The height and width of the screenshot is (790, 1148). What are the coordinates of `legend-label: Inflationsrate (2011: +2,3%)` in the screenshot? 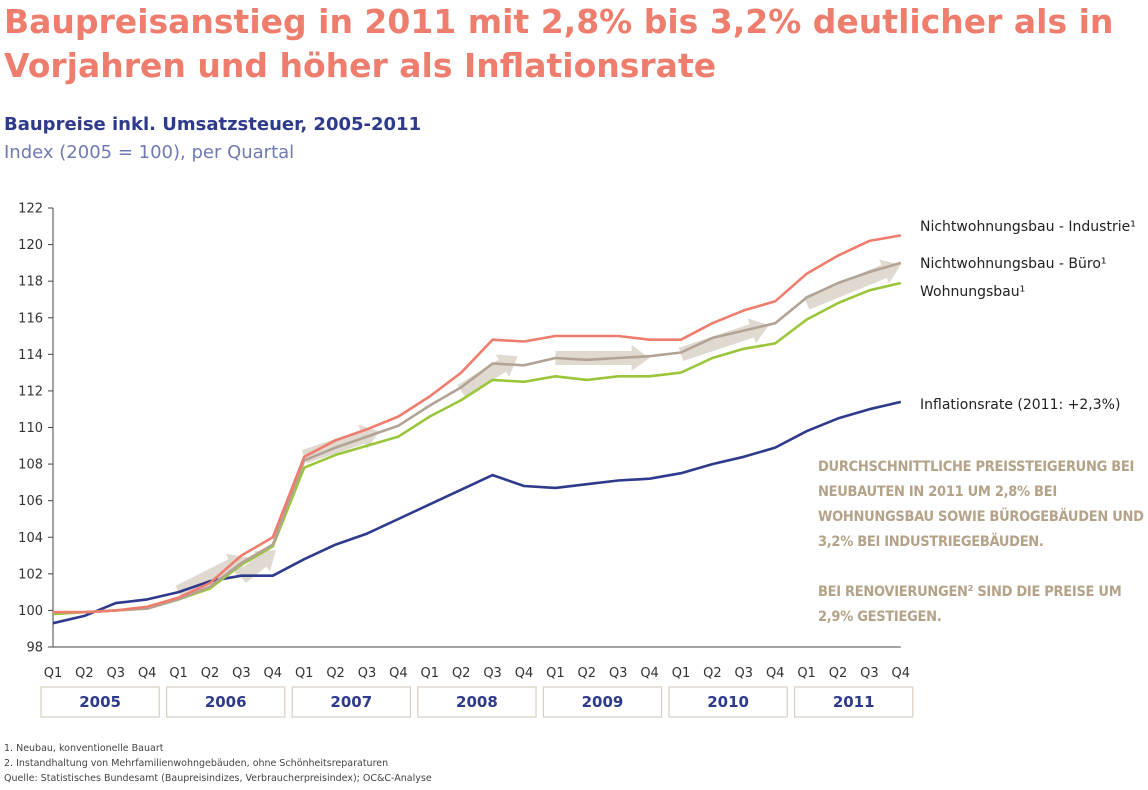 It's located at (1020, 405).